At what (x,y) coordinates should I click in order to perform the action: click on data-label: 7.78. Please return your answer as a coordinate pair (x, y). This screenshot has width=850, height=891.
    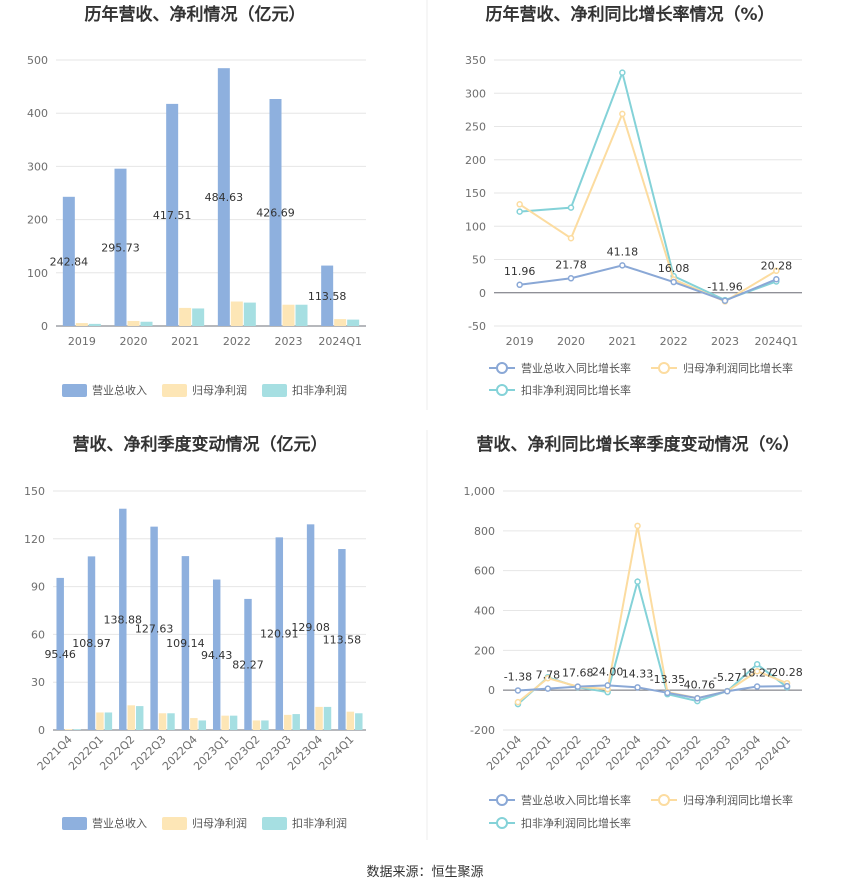
    Looking at the image, I should click on (548, 675).